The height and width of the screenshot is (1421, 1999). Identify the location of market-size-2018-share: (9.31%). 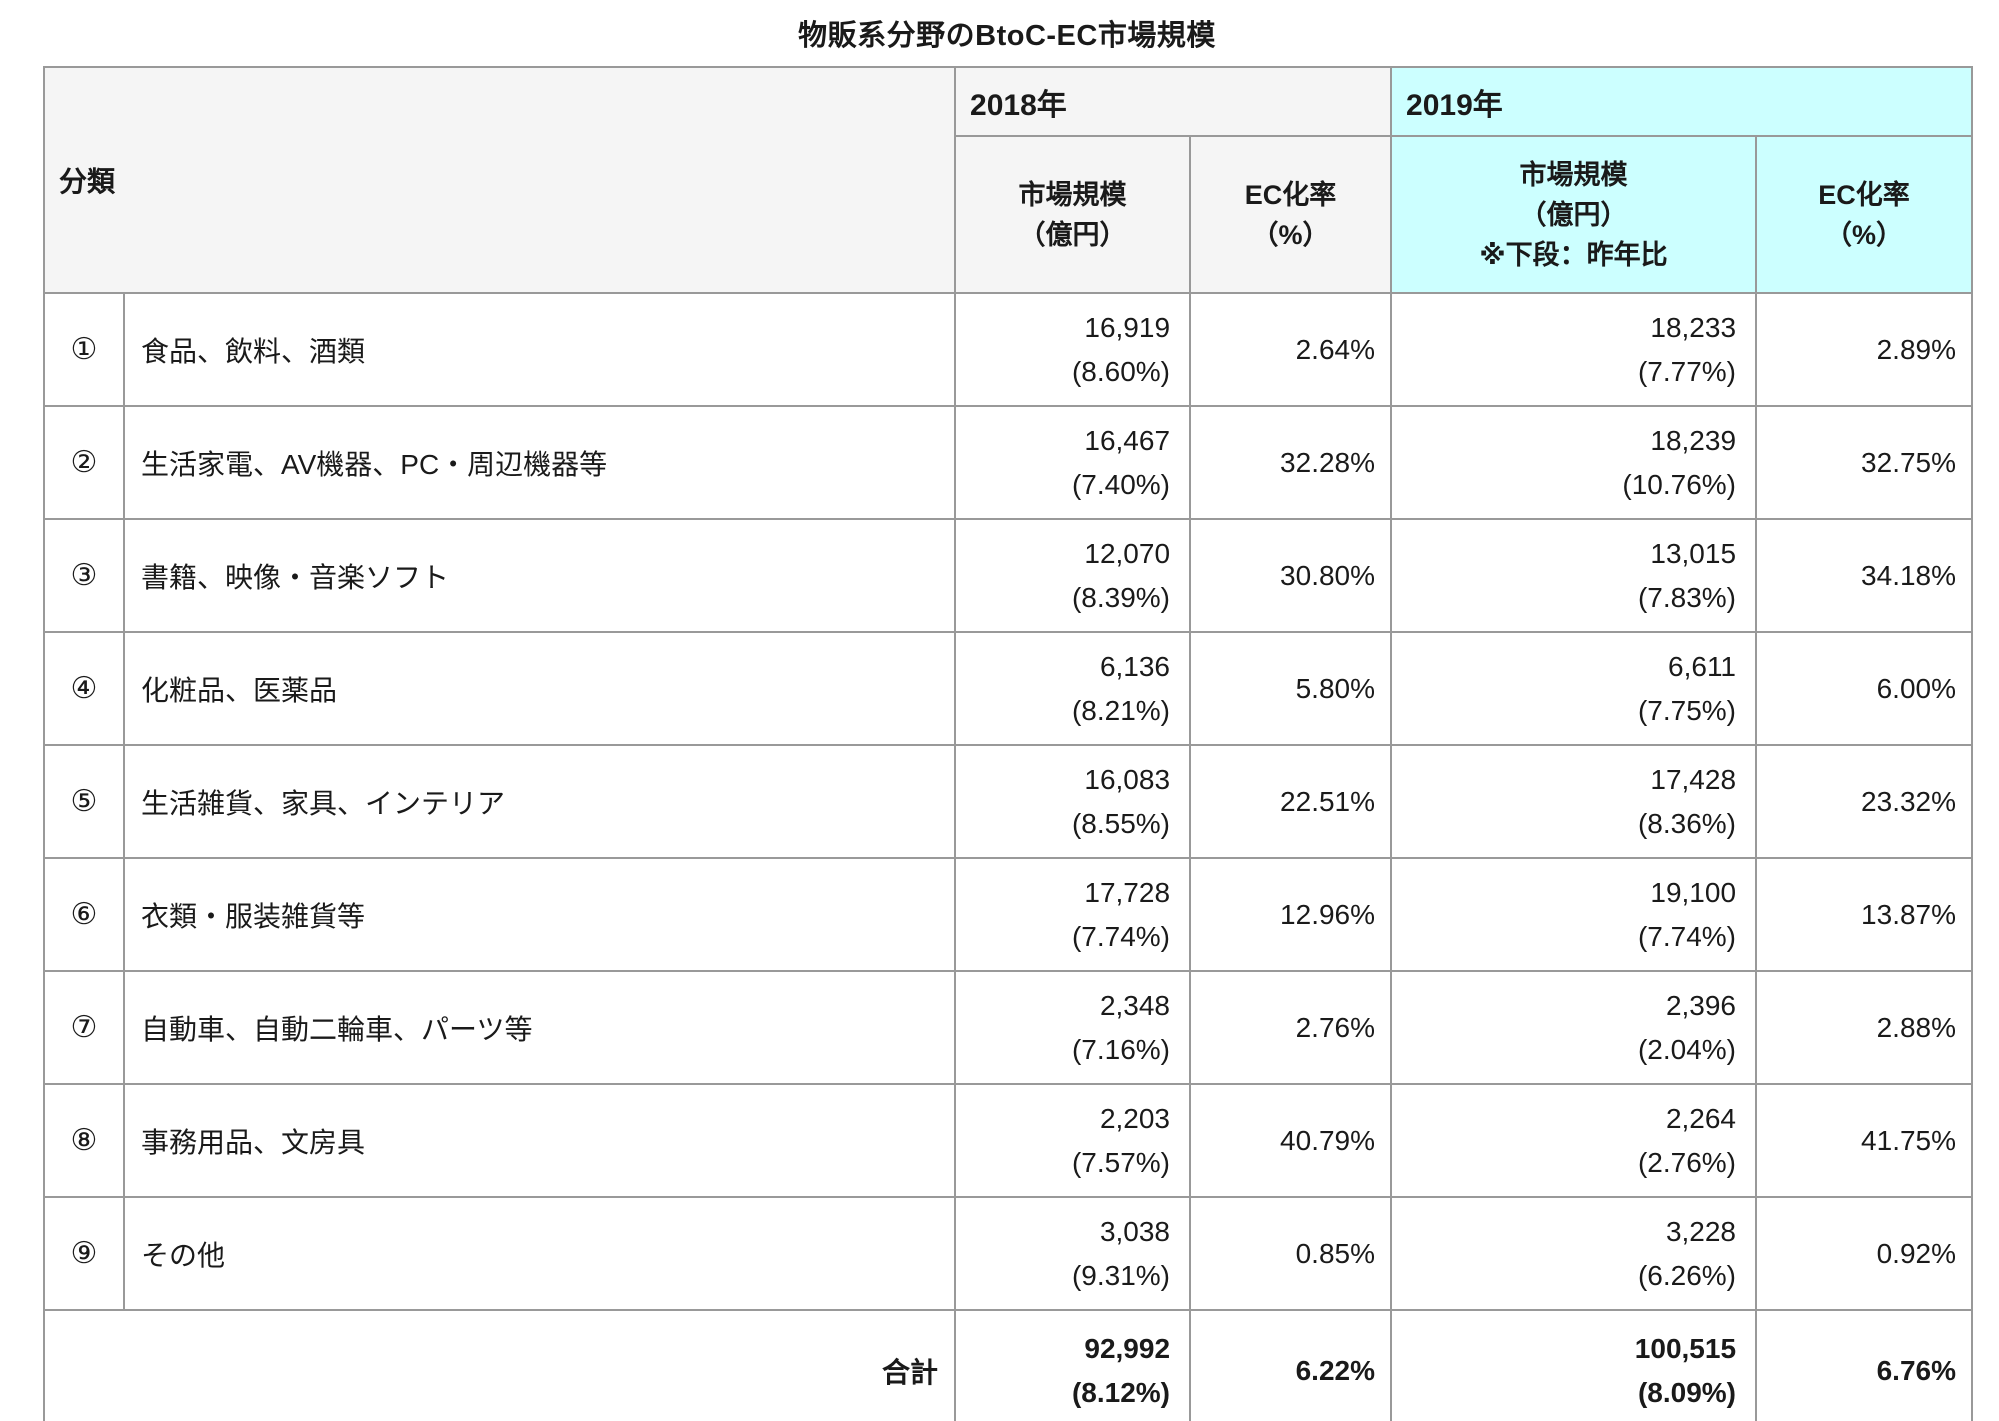
(1121, 1275).